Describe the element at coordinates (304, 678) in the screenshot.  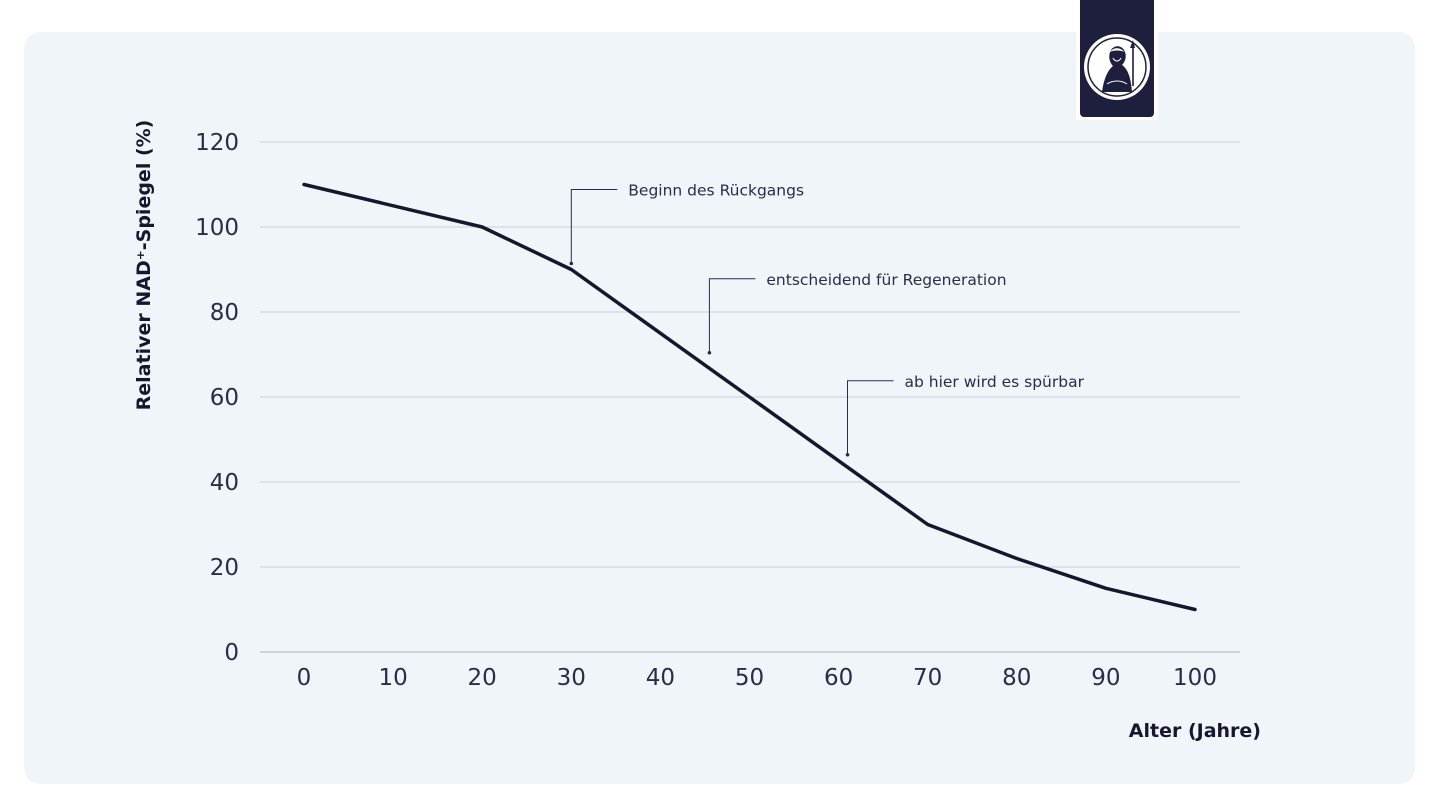
I see `x-tick-label-0: 0` at that location.